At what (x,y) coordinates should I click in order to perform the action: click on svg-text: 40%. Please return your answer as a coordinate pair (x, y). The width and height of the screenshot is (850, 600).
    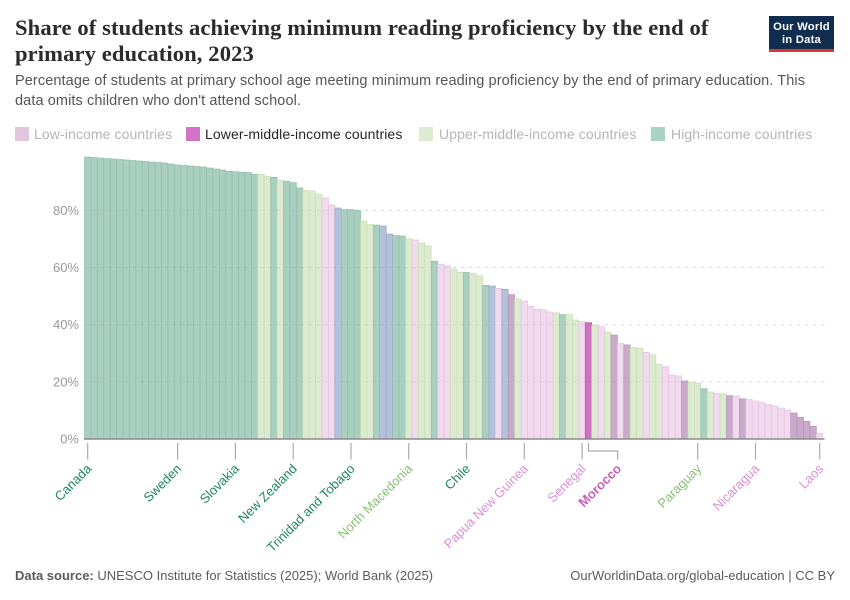
    Looking at the image, I should click on (66, 324).